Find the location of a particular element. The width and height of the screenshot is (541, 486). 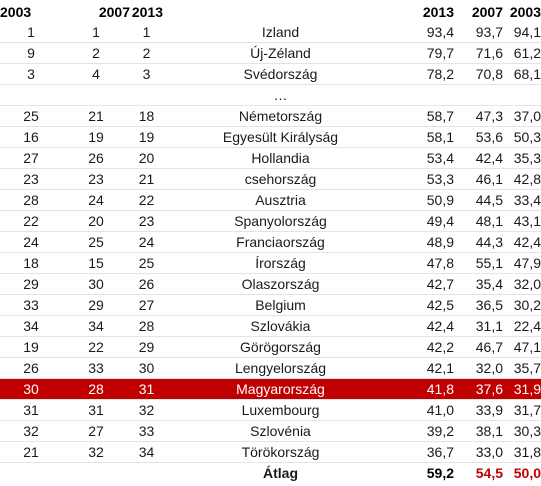

value-2003: 43,1 is located at coordinates (527, 221).